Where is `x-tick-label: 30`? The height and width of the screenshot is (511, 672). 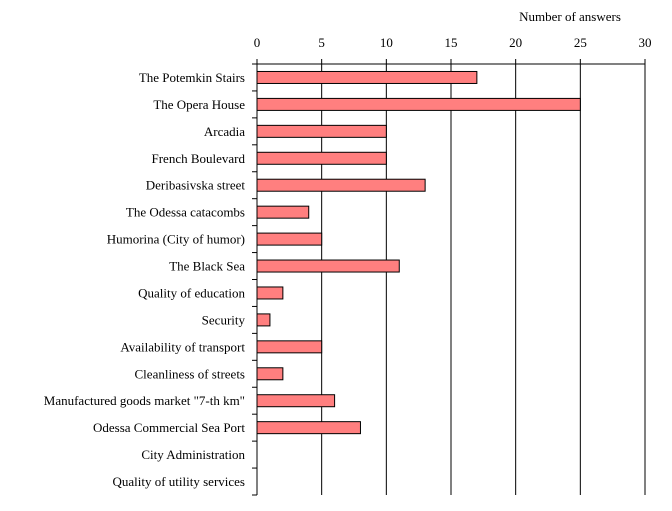 x-tick-label: 30 is located at coordinates (645, 42).